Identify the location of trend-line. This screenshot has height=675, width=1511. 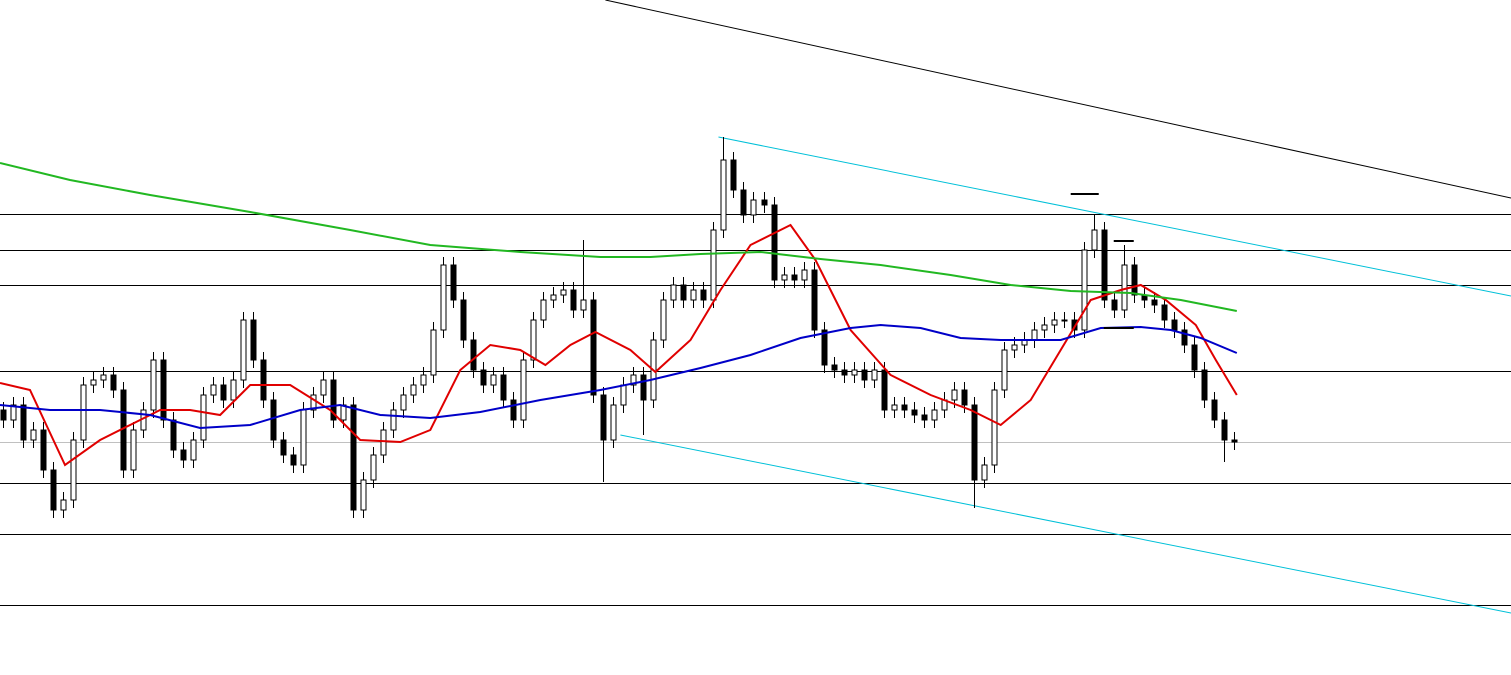
(1114, 216).